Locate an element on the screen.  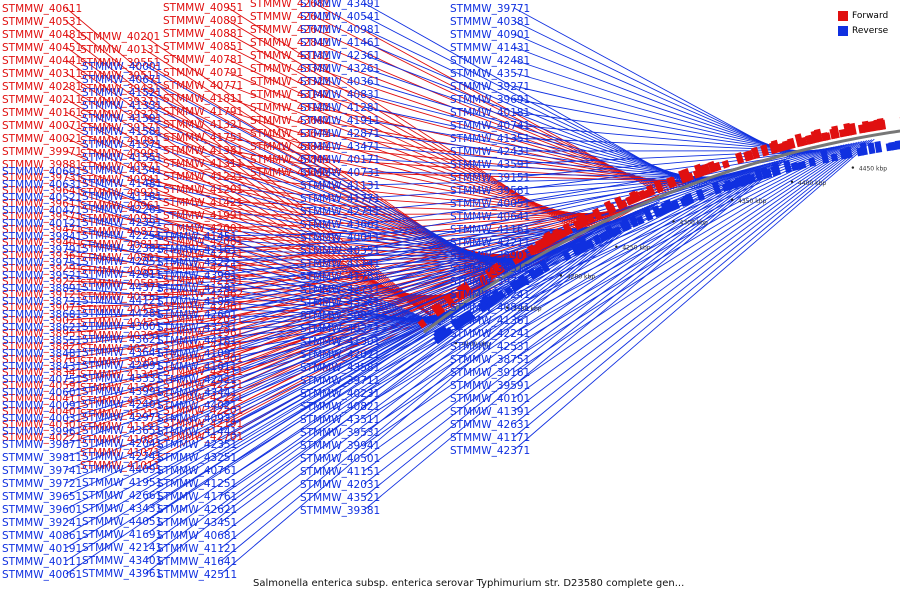
reverse-gene-label: STMMW_42481 is located at coordinates (490, 61).